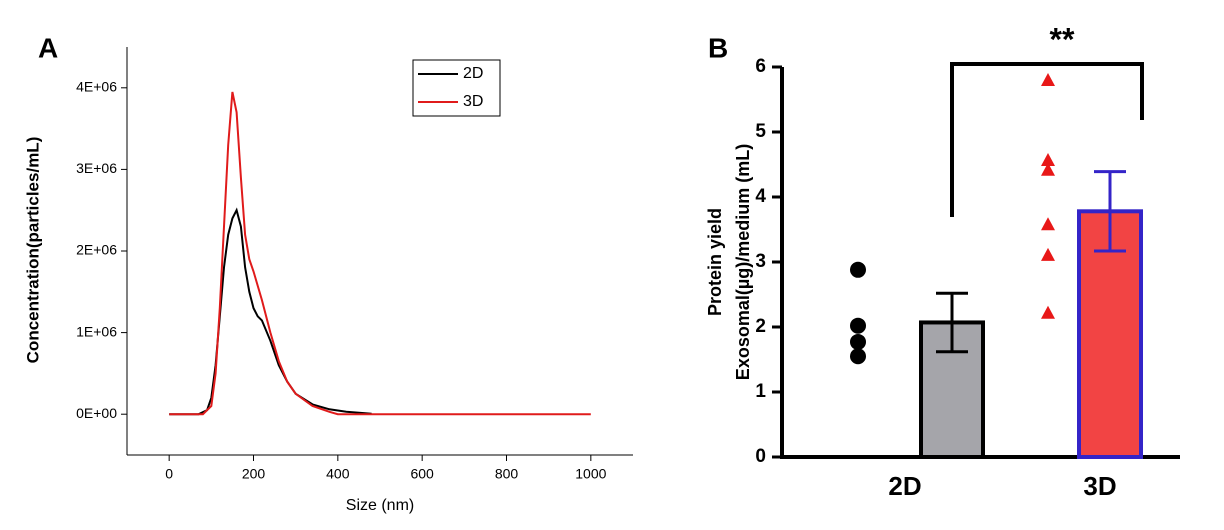 The image size is (1224, 530). What do you see at coordinates (760, 456) in the screenshot?
I see `y-tick-label: 0` at bounding box center [760, 456].